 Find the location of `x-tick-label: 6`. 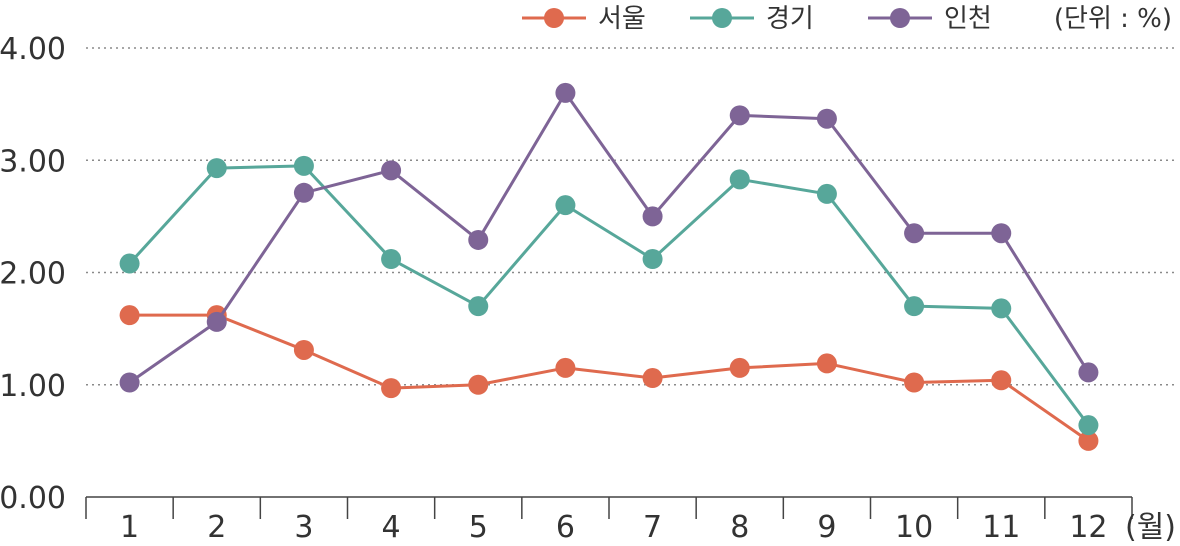

x-tick-label: 6 is located at coordinates (565, 527).